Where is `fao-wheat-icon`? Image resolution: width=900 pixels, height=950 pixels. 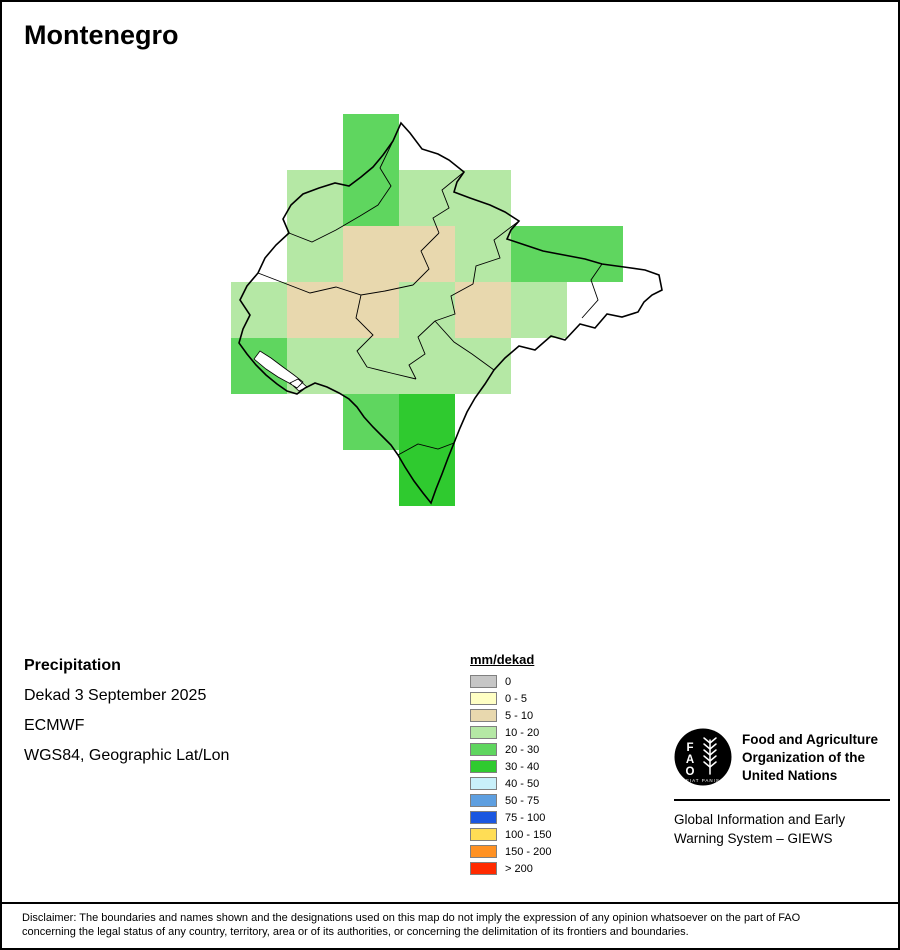 fao-wheat-icon is located at coordinates (710, 756).